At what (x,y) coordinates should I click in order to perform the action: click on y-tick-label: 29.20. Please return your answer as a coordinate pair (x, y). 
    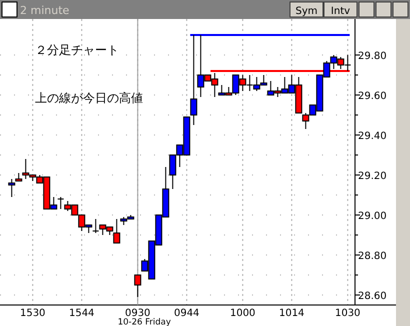
    Looking at the image, I should click on (372, 176).